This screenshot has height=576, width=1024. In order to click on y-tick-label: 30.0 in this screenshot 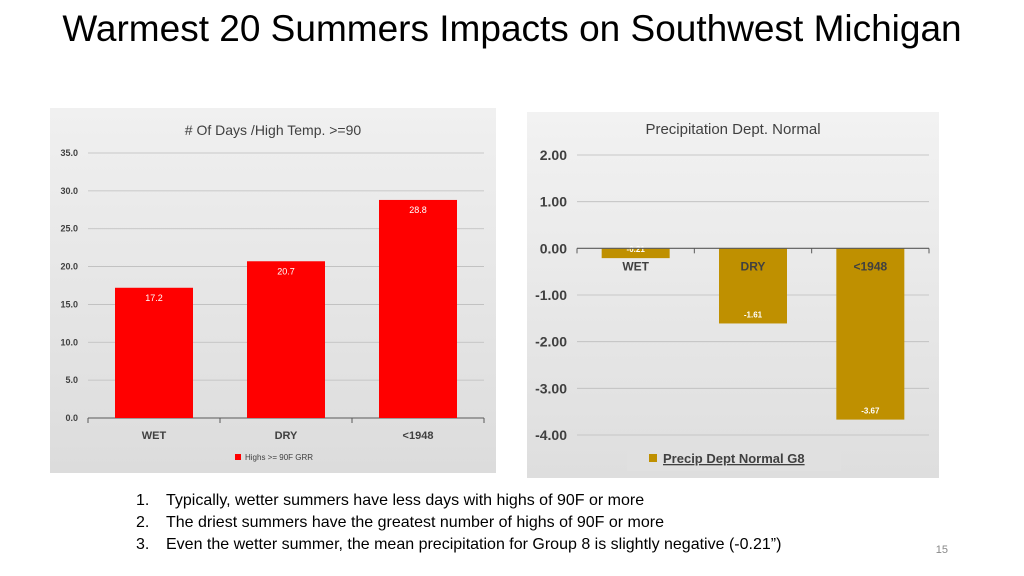, I will do `click(69, 191)`.